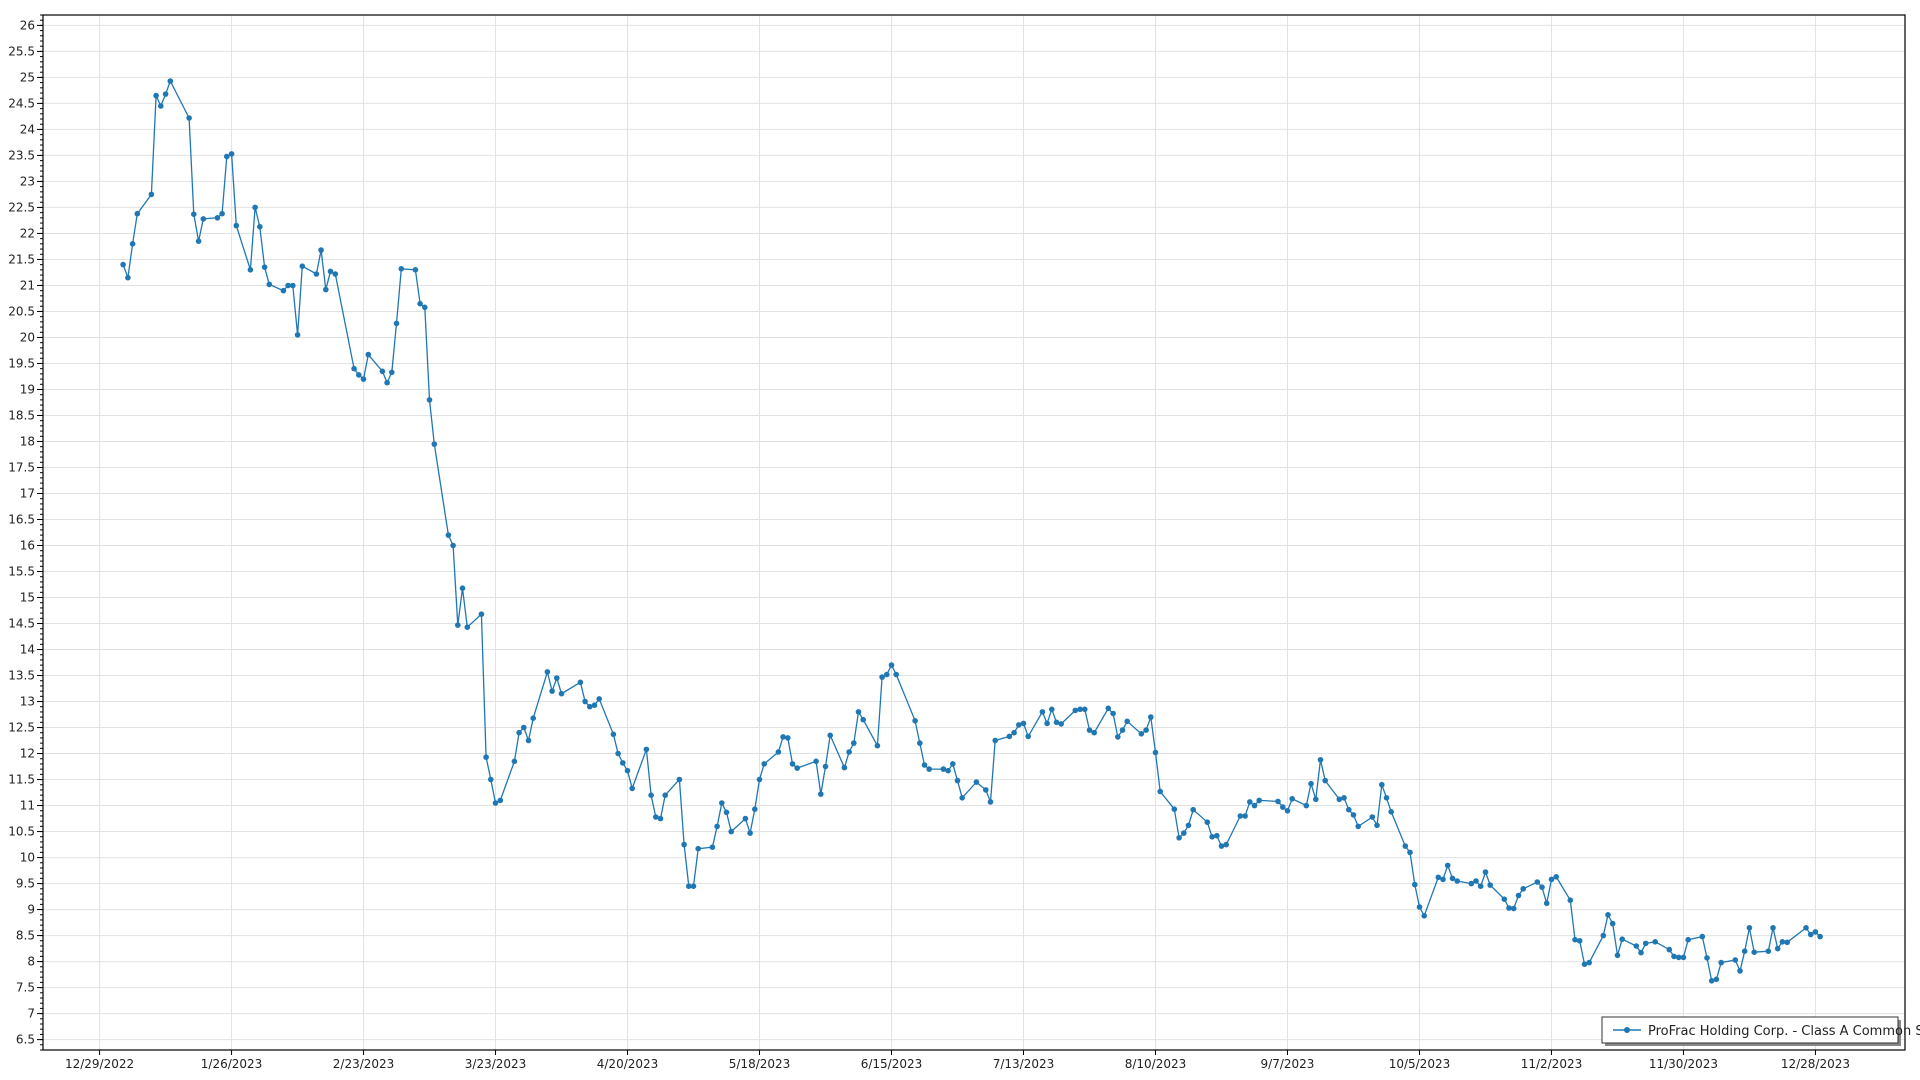 The width and height of the screenshot is (1920, 1080). What do you see at coordinates (27, 389) in the screenshot?
I see `y-tick-label: 19` at bounding box center [27, 389].